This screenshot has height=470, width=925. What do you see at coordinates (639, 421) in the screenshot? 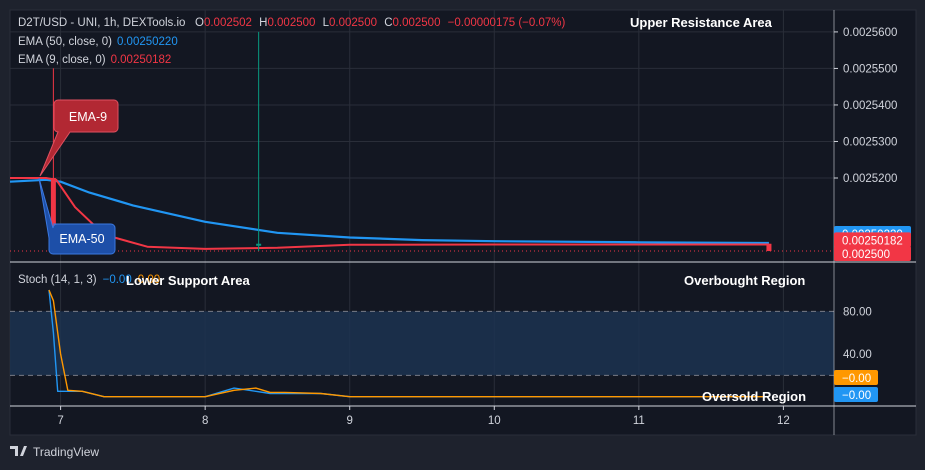
I see `x-tick-label: 11` at bounding box center [639, 421].